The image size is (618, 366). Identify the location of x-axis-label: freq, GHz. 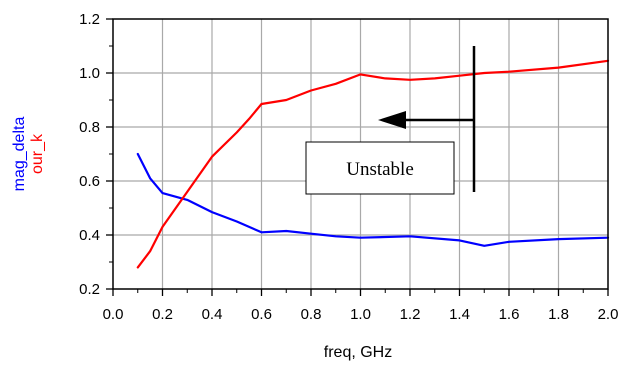
(358, 352).